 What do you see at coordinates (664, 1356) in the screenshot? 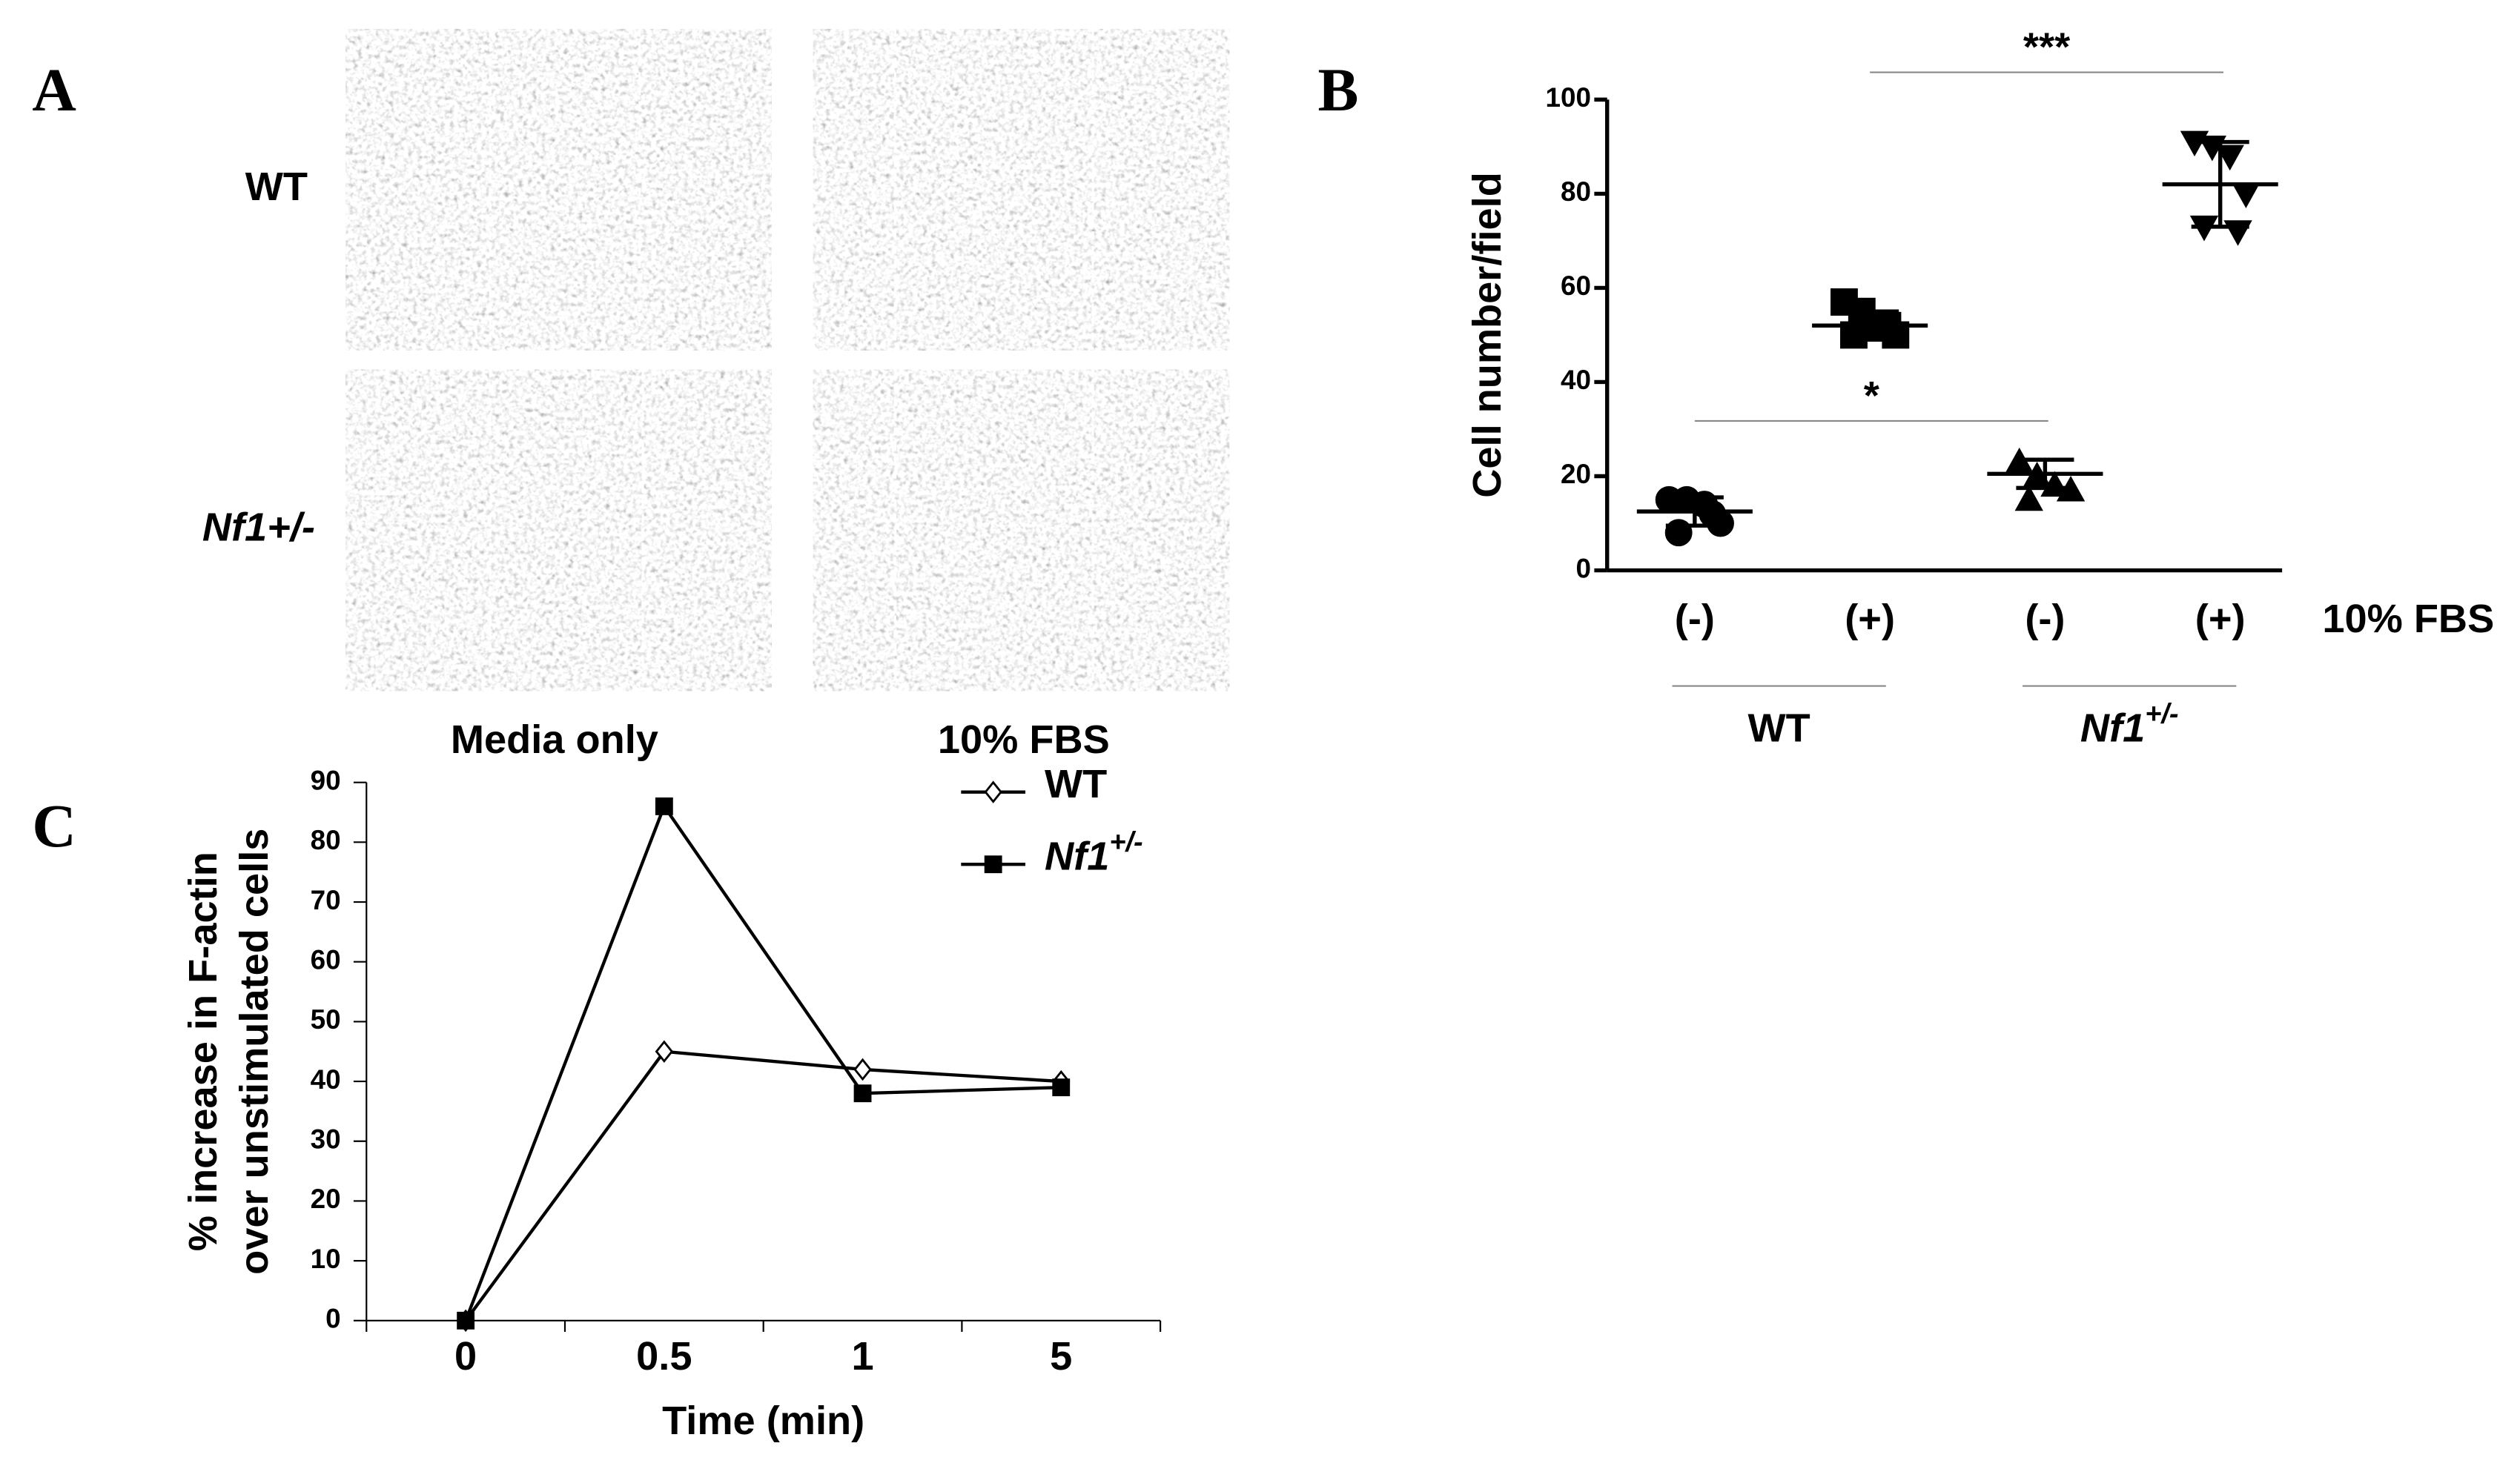
I see `x-tick-label: 0.5` at bounding box center [664, 1356].